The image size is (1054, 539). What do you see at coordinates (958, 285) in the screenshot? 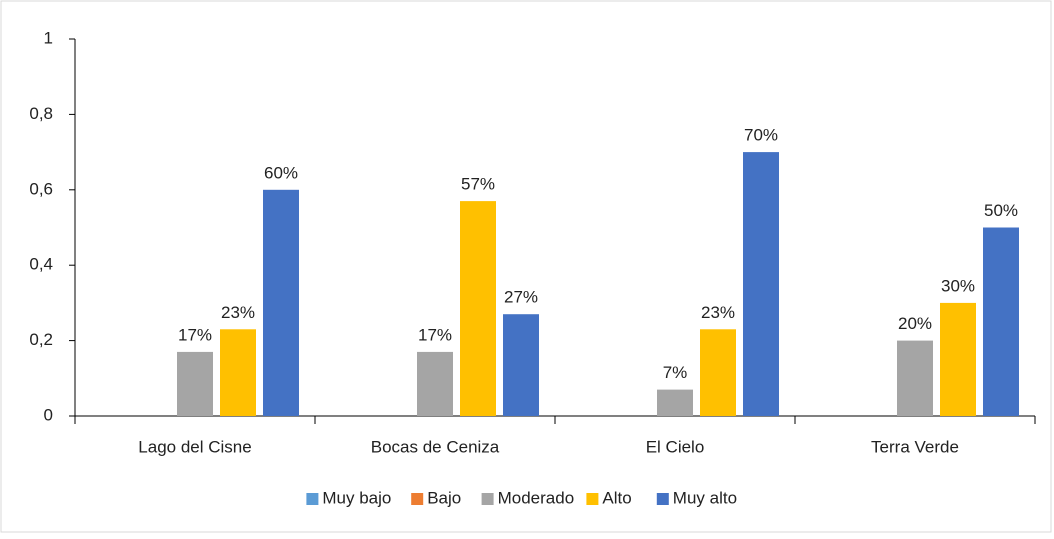
I see `data-label: 30%` at bounding box center [958, 285].